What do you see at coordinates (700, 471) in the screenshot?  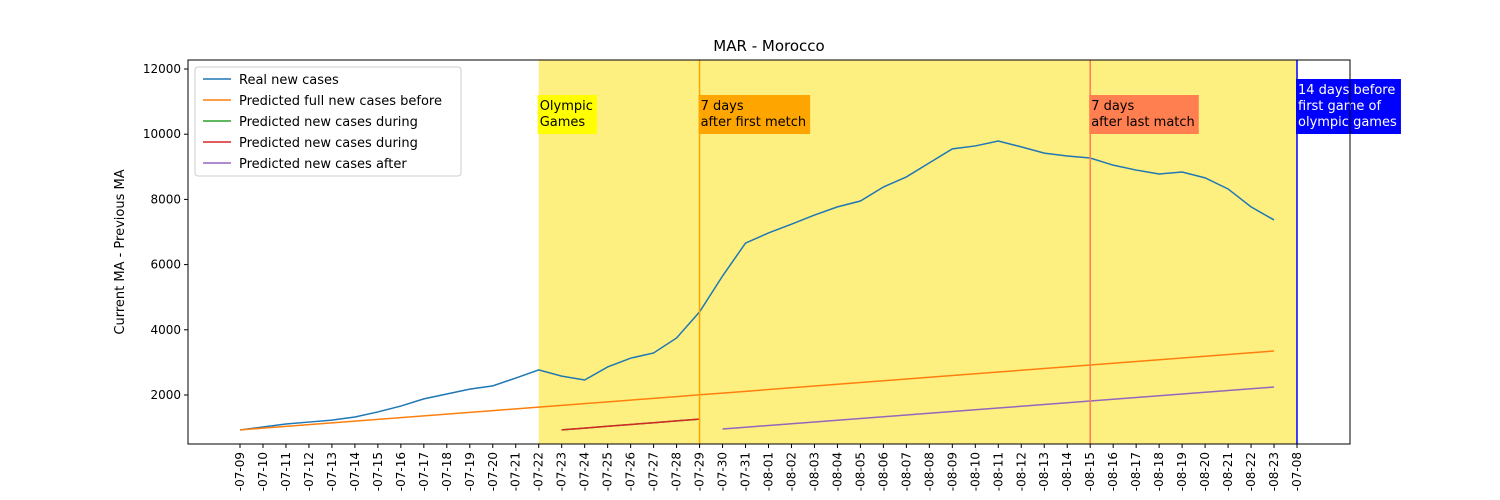 I see `x-tick-label: -07-29` at bounding box center [700, 471].